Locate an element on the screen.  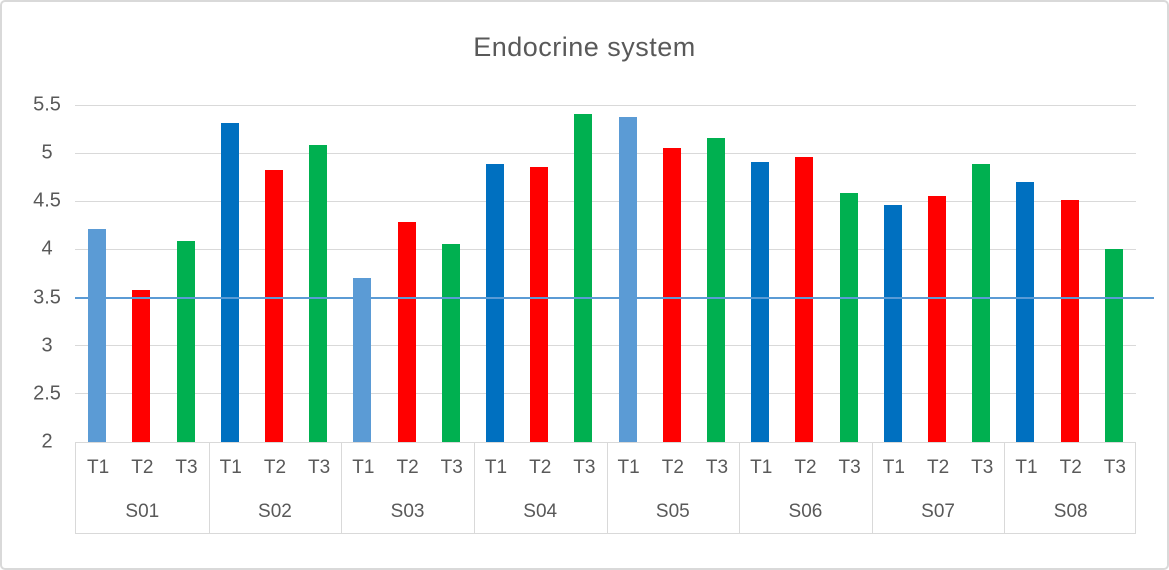
chart-title: Endocrine system is located at coordinates (584, 47).